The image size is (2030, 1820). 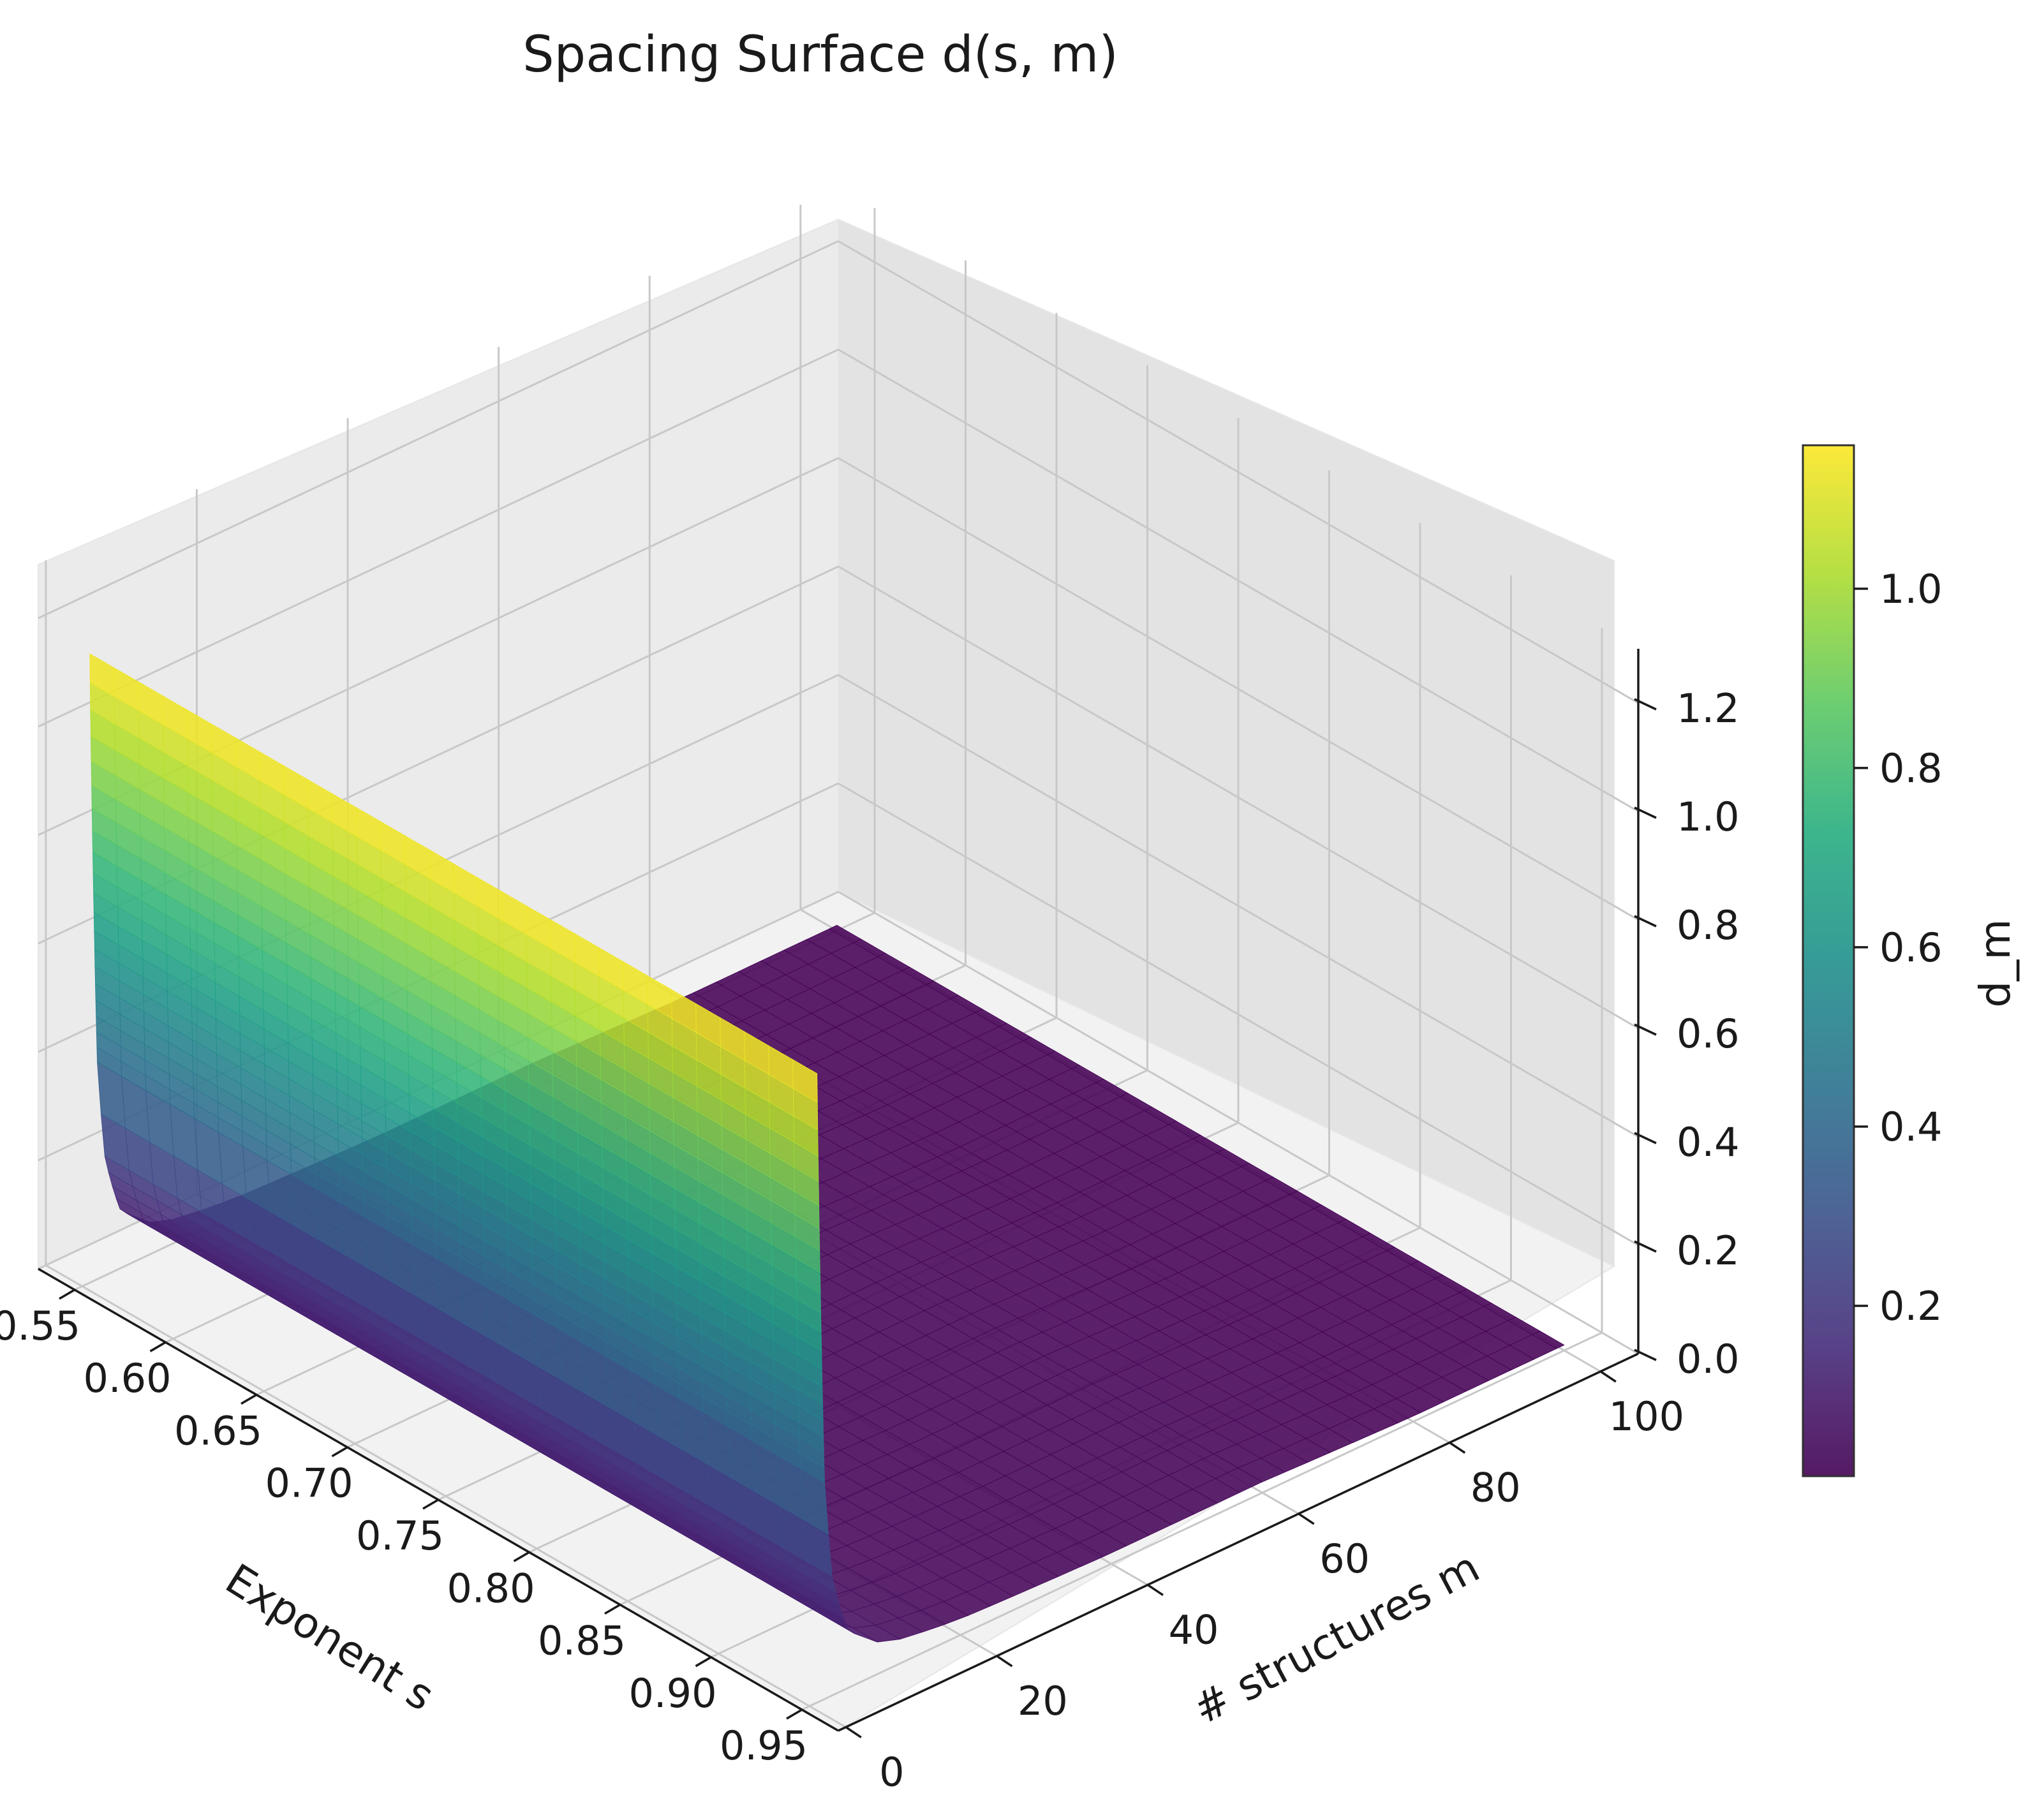 I want to click on floor-gridline-s, so click(x=1202, y=1521).